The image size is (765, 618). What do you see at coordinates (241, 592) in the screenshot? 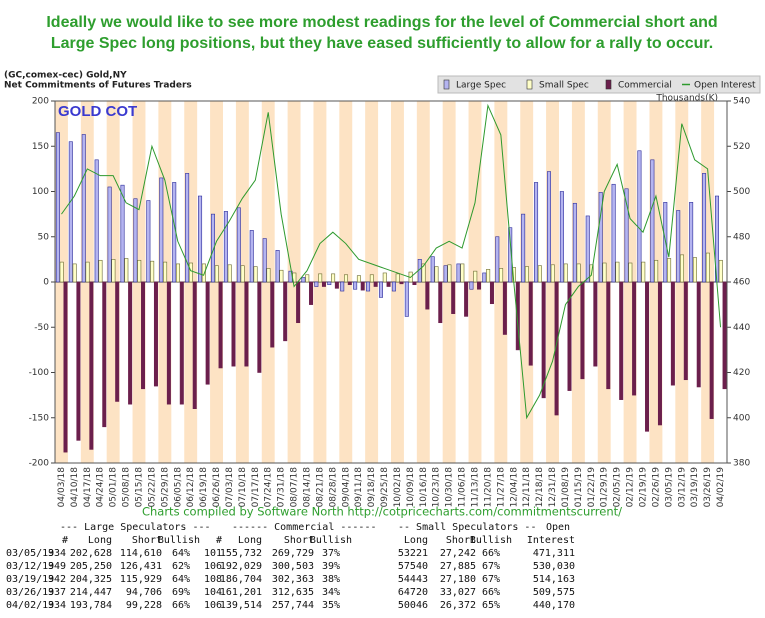
I see `table-cell: 161,201` at bounding box center [241, 592].